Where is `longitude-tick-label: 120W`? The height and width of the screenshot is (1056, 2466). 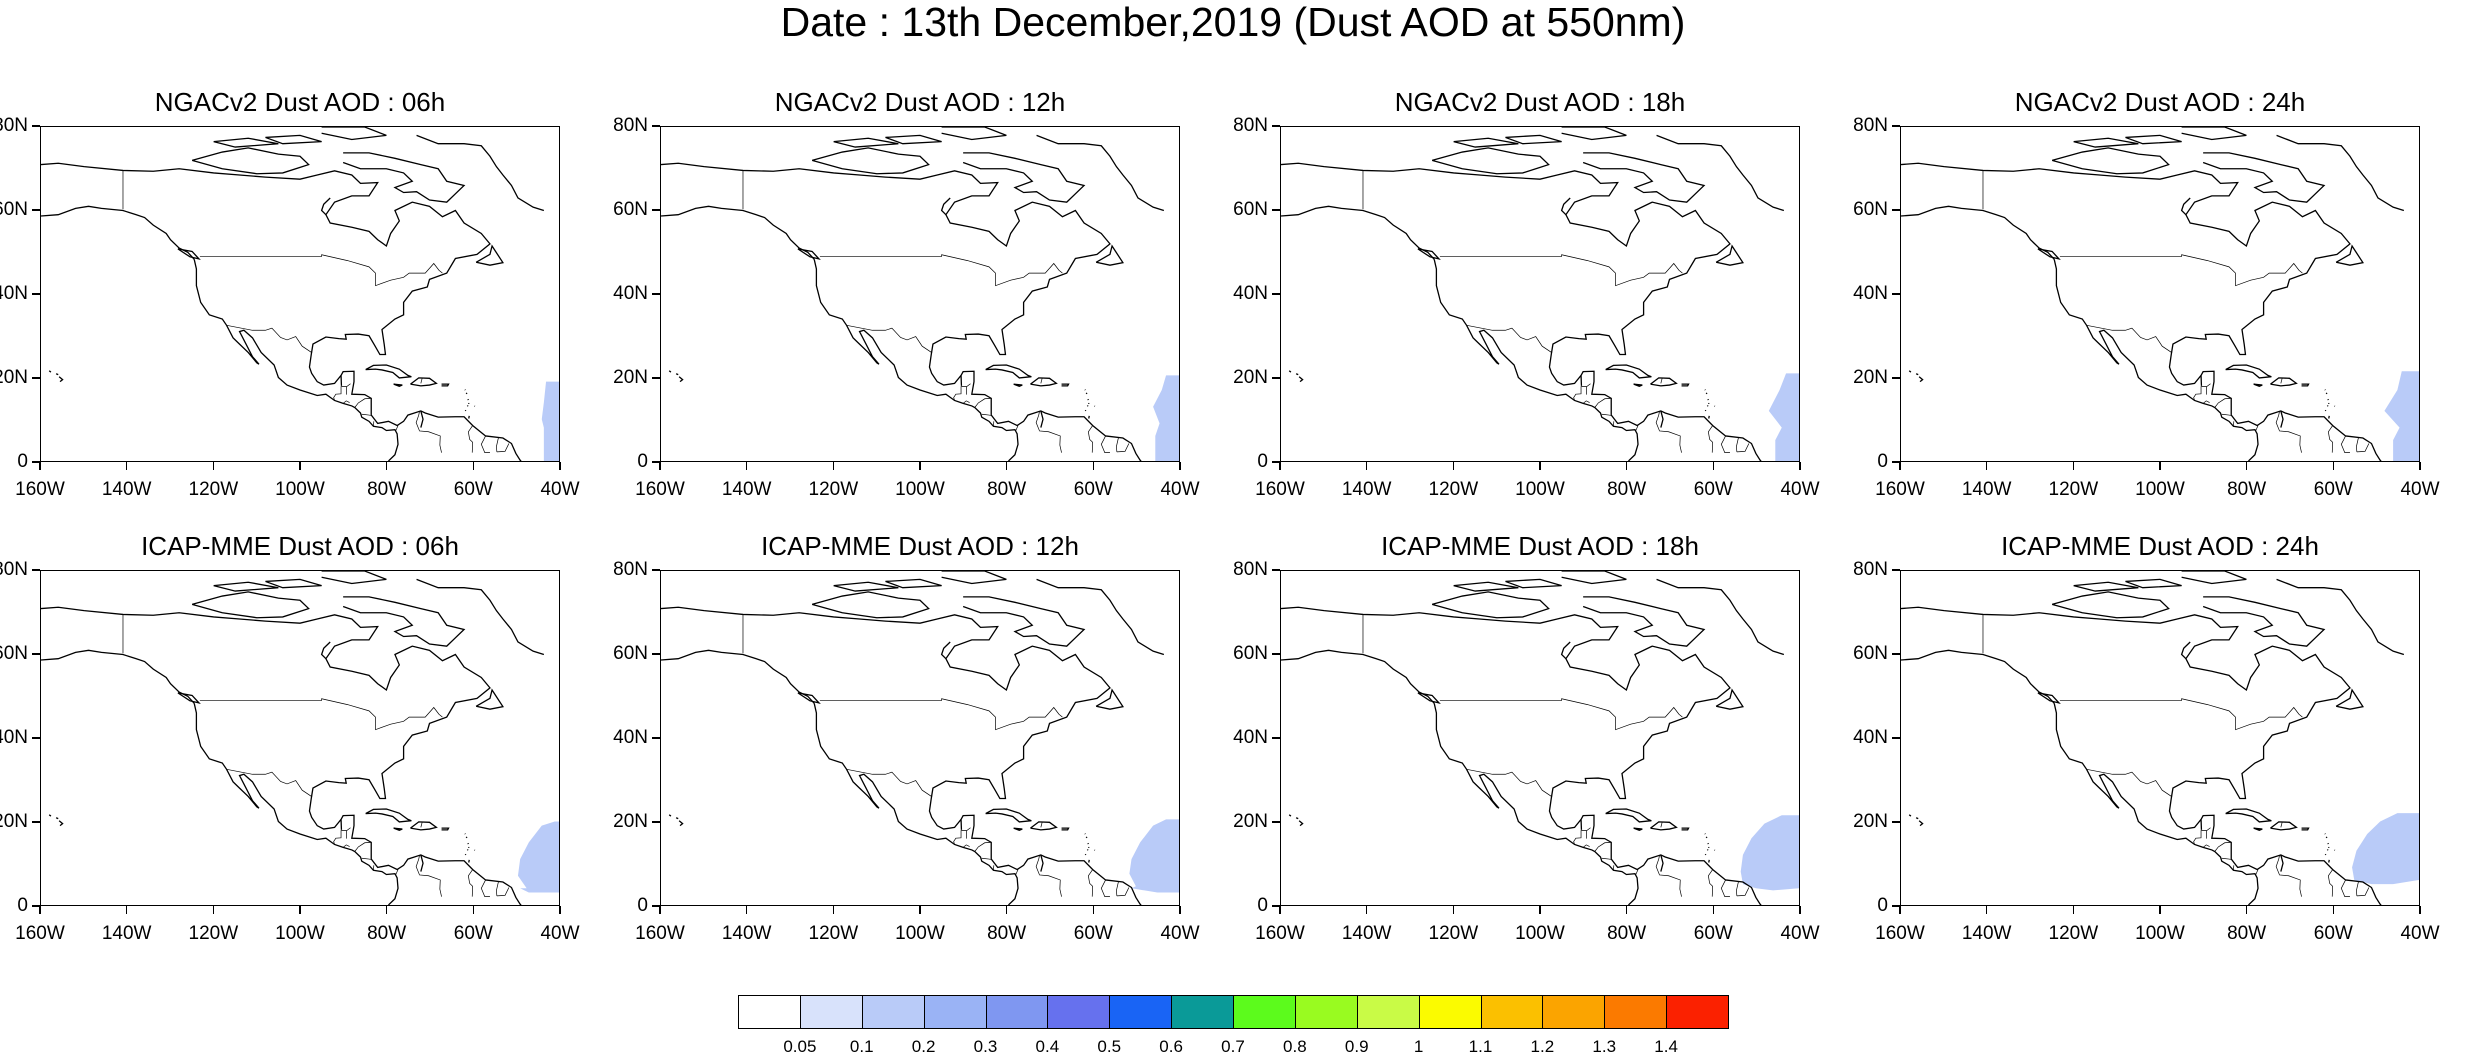 longitude-tick-label: 120W is located at coordinates (2073, 489).